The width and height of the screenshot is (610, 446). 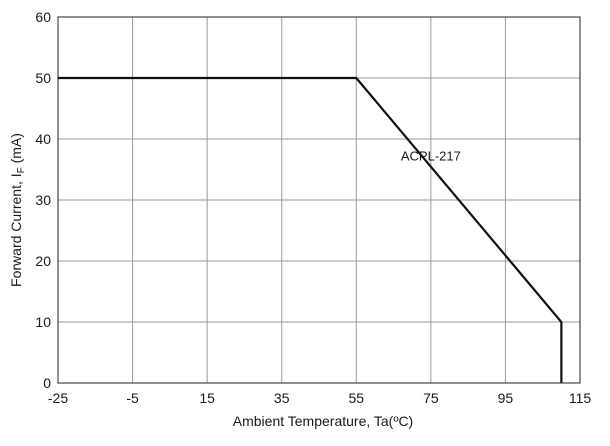 I want to click on y-tick-label: 60, so click(x=43, y=17).